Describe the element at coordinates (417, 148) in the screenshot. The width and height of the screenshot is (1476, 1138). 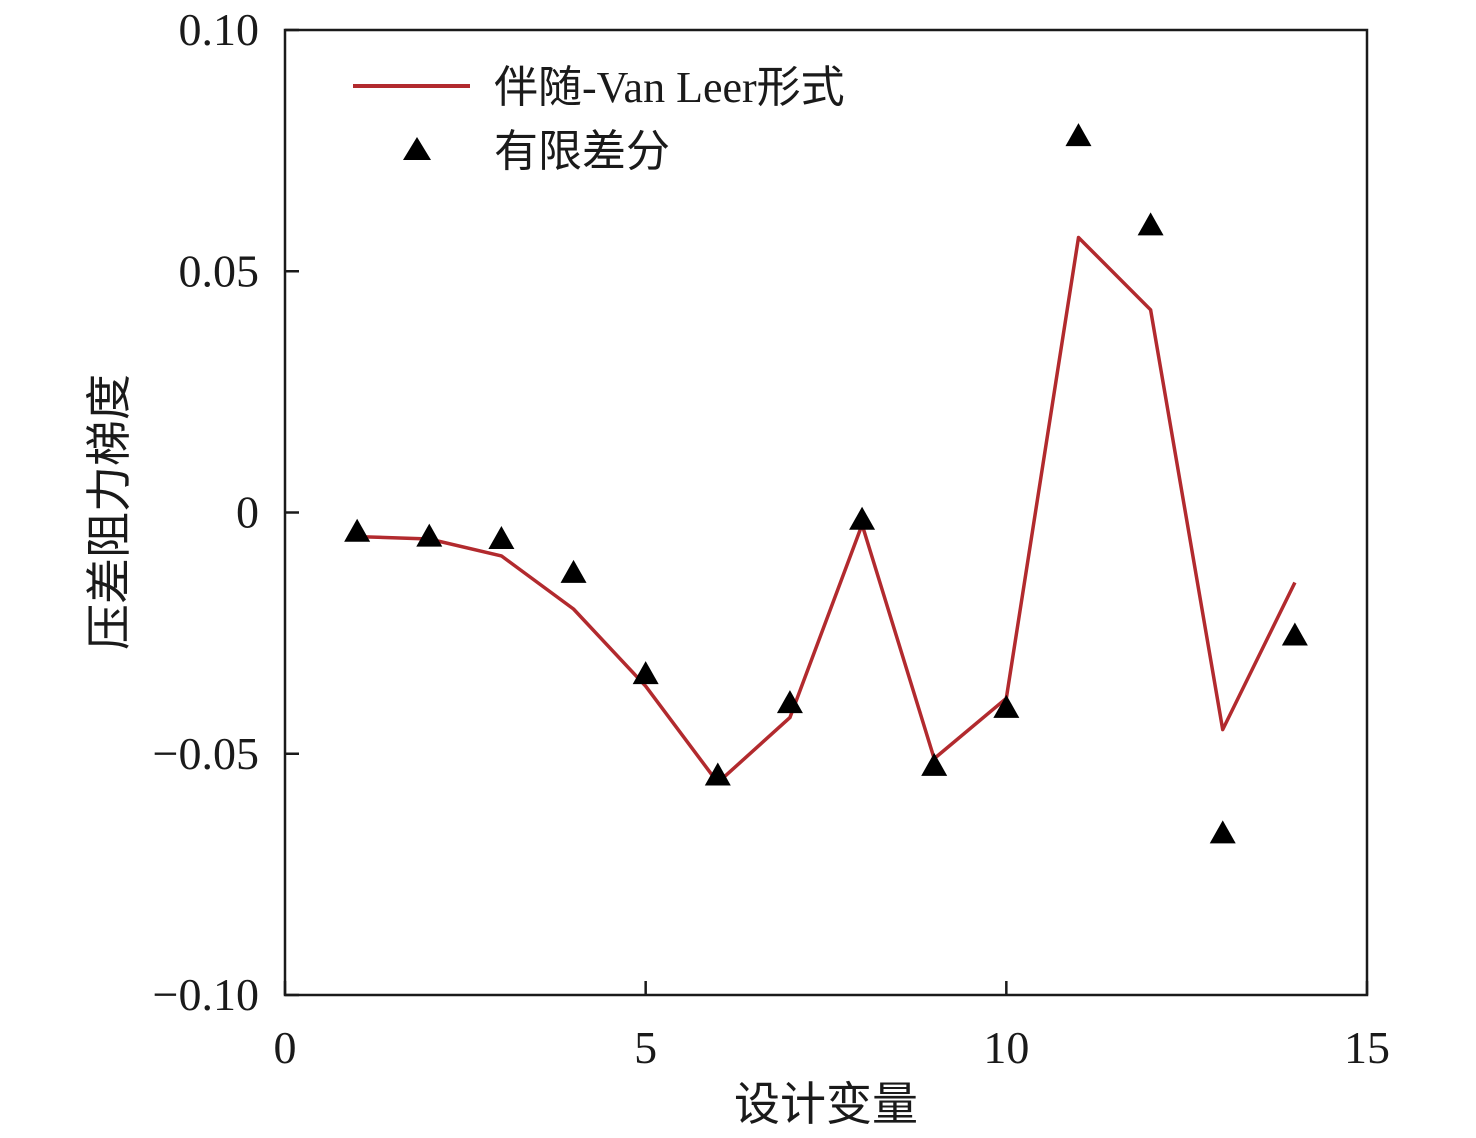
I see `legend-triangle-swatch` at that location.